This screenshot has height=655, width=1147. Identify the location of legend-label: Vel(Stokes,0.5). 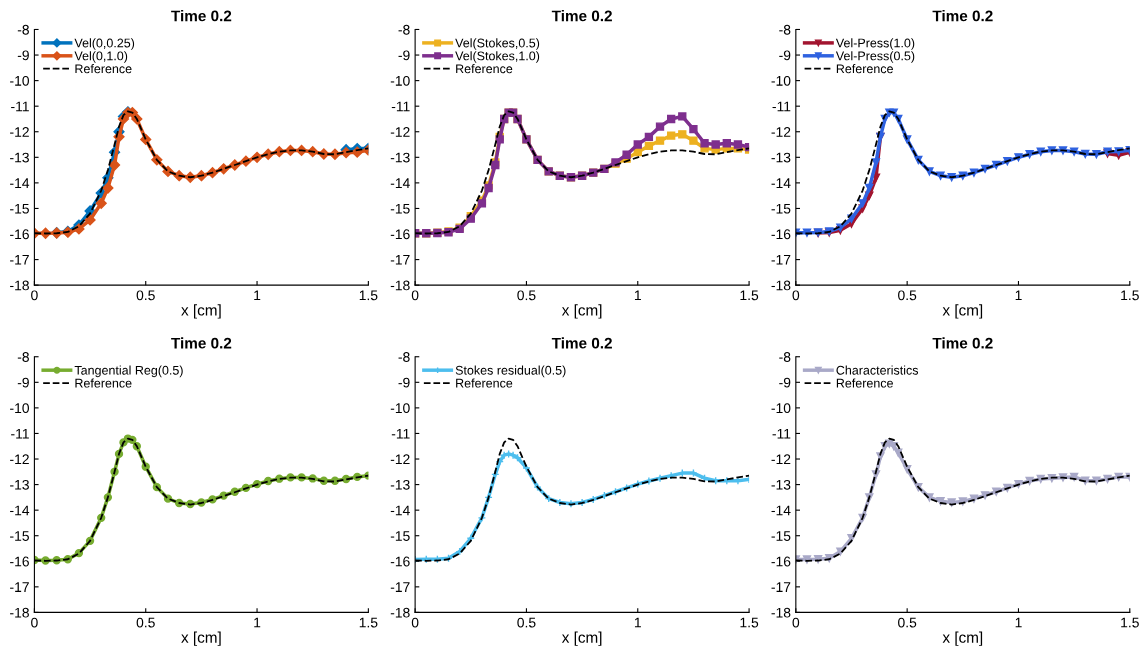
(497, 44).